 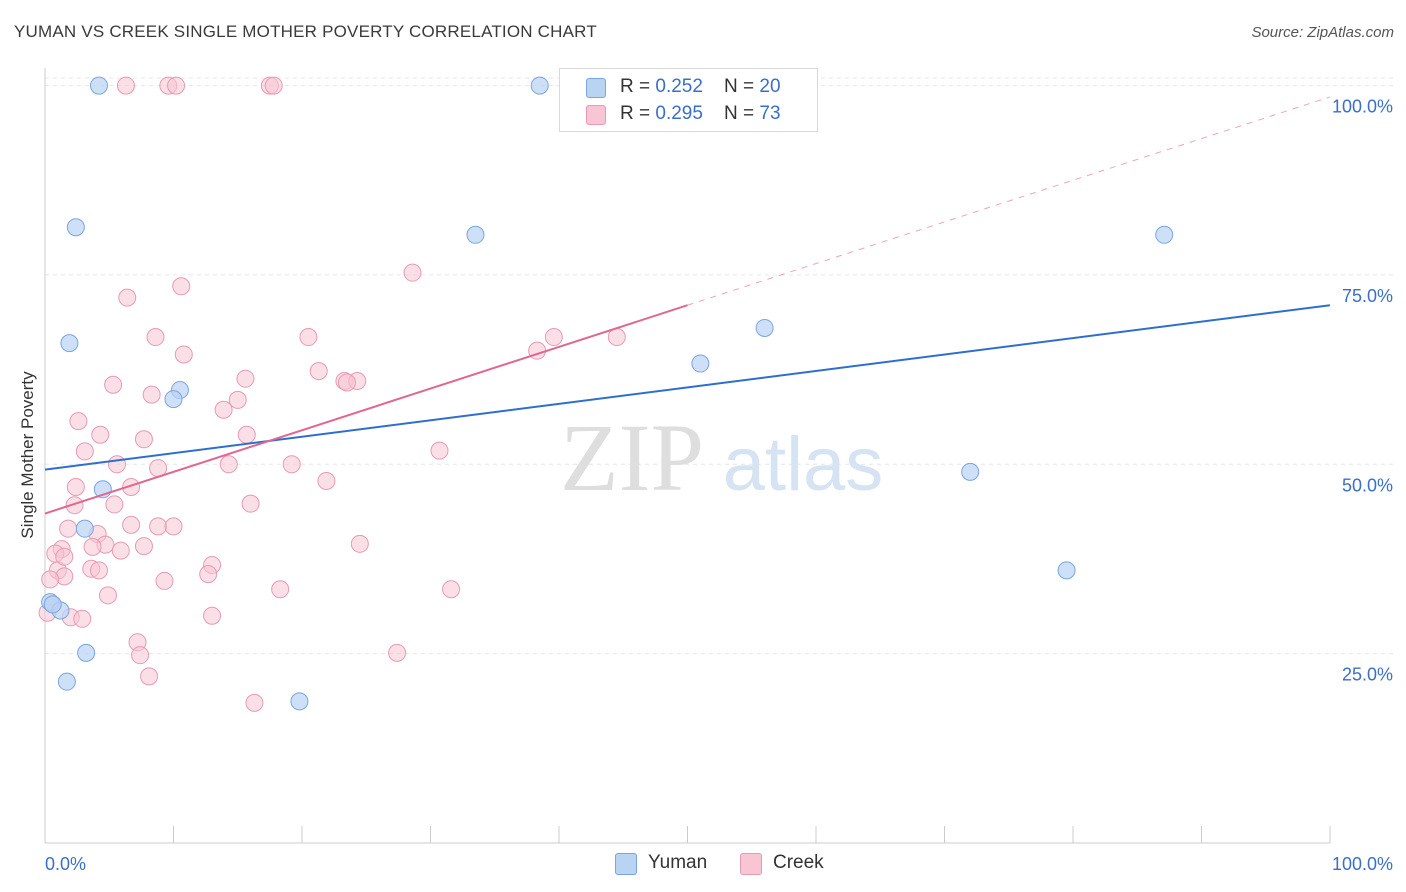 I want to click on x-tick-label-start: 0.0%, so click(x=65, y=864).